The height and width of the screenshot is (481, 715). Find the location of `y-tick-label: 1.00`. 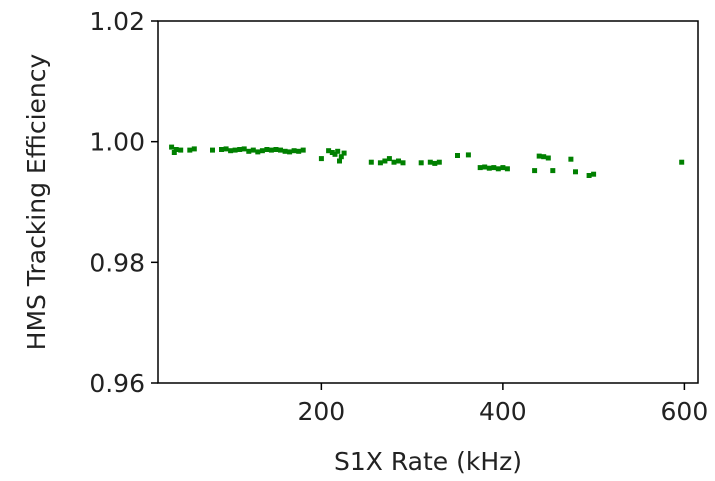

y-tick-label: 1.00 is located at coordinates (117, 142).